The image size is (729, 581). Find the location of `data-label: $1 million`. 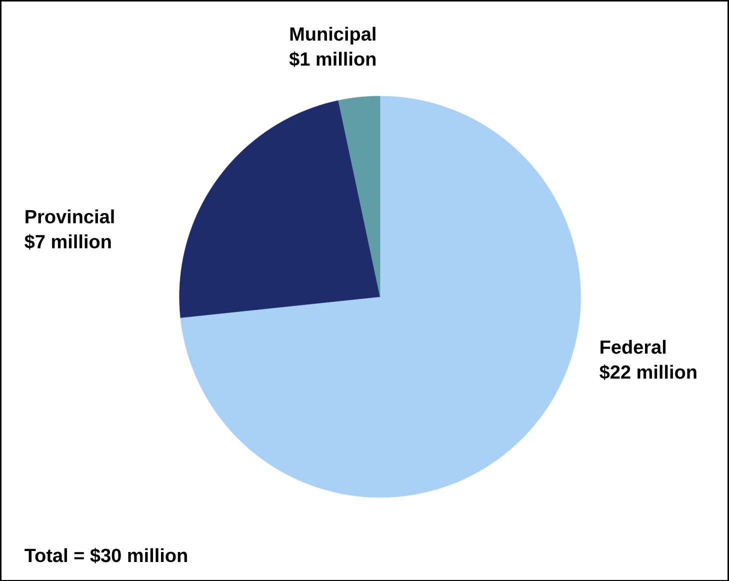

data-label: $1 million is located at coordinates (332, 59).